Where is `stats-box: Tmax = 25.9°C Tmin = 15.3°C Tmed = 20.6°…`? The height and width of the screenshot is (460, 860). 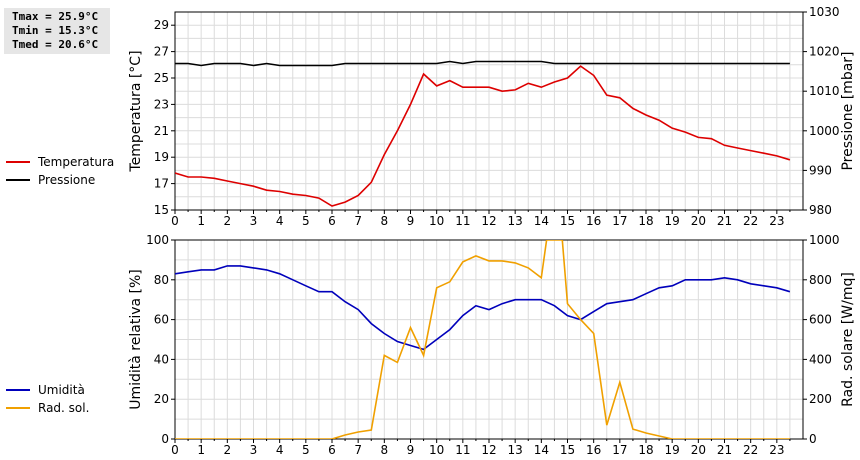
stats-box: Tmax = 25.9°C Tmin = 15.3°C Tmed = 20.6°… is located at coordinates (57, 31).